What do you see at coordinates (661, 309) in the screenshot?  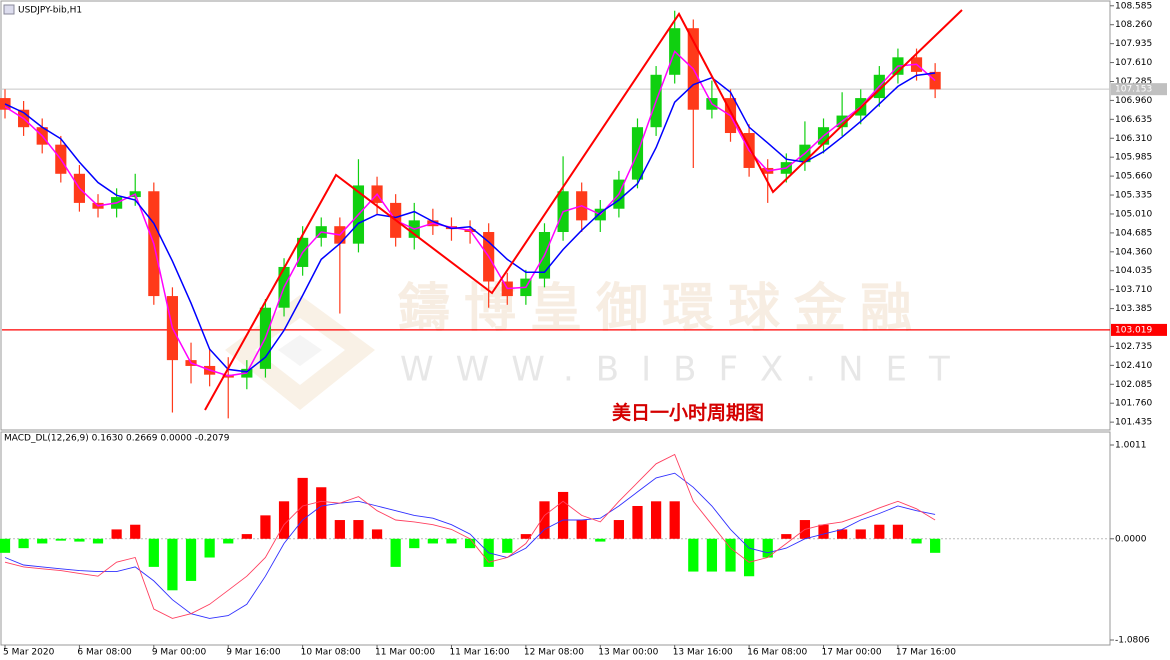 I see `watermark-text: 鑄博皇御環球金融` at bounding box center [661, 309].